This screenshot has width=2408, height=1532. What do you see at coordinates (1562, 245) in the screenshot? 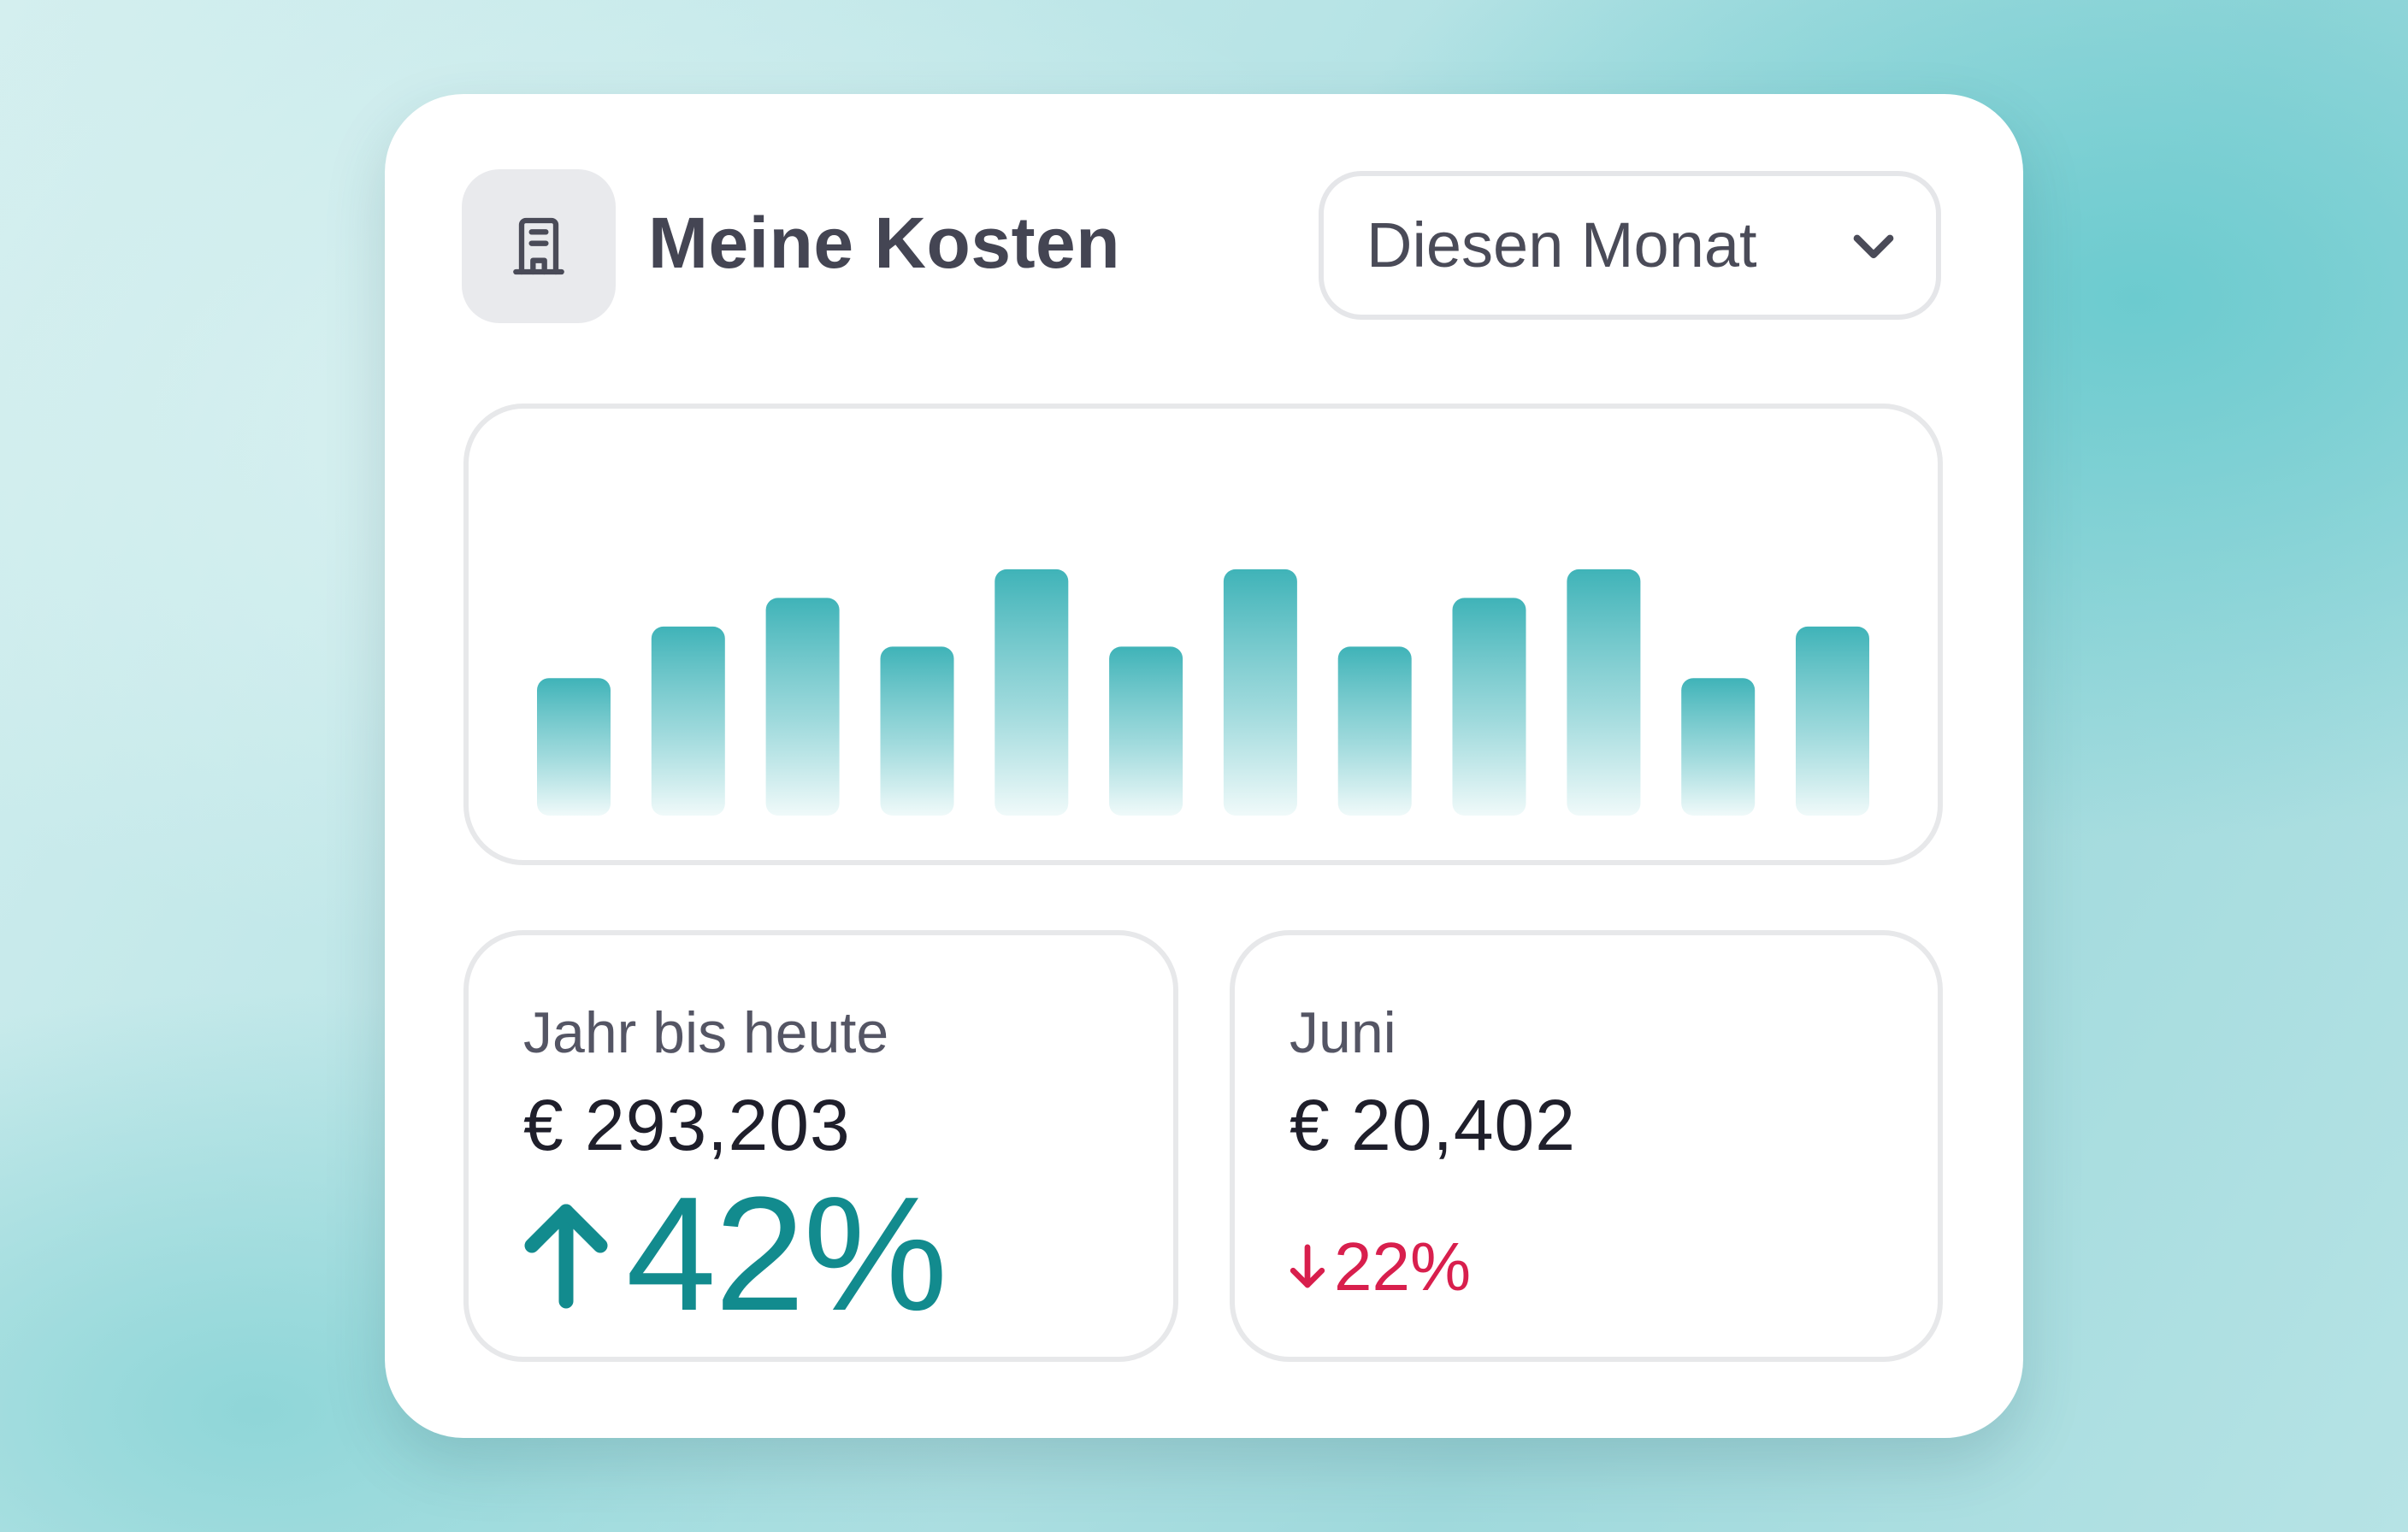
I see `period-select-value: Diesen Monat` at bounding box center [1562, 245].